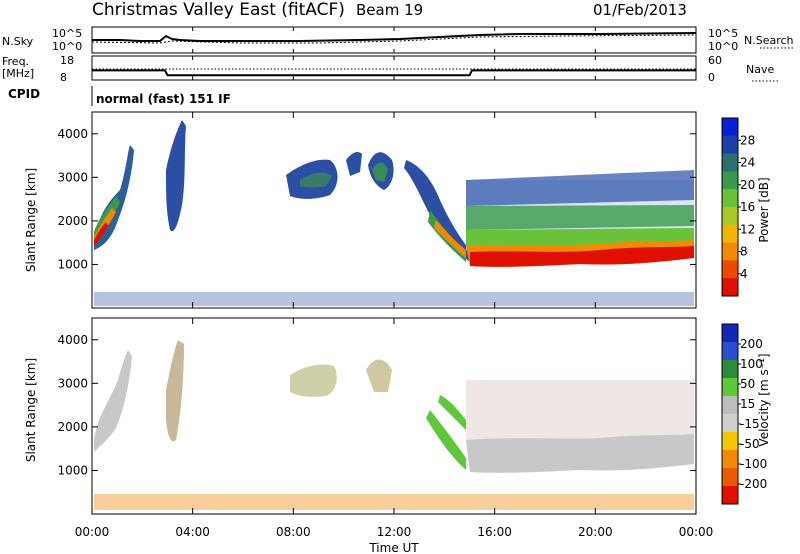 The width and height of the screenshot is (800, 554). Describe the element at coordinates (394, 299) in the screenshot. I see `power-echo-near-range` at that location.